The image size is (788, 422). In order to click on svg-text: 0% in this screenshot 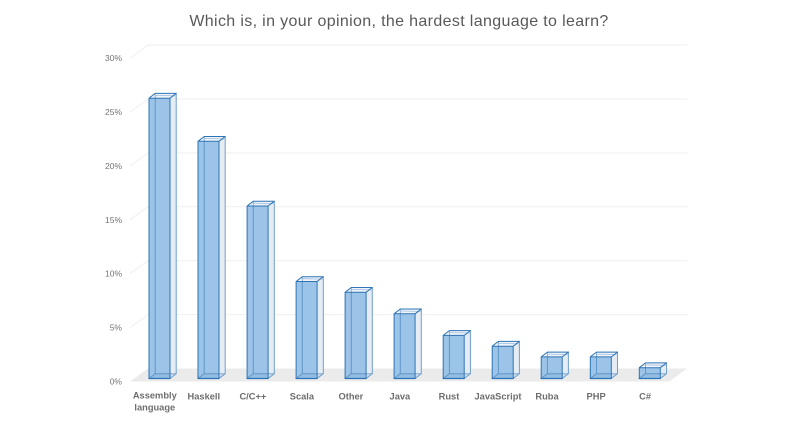, I will do `click(116, 382)`.